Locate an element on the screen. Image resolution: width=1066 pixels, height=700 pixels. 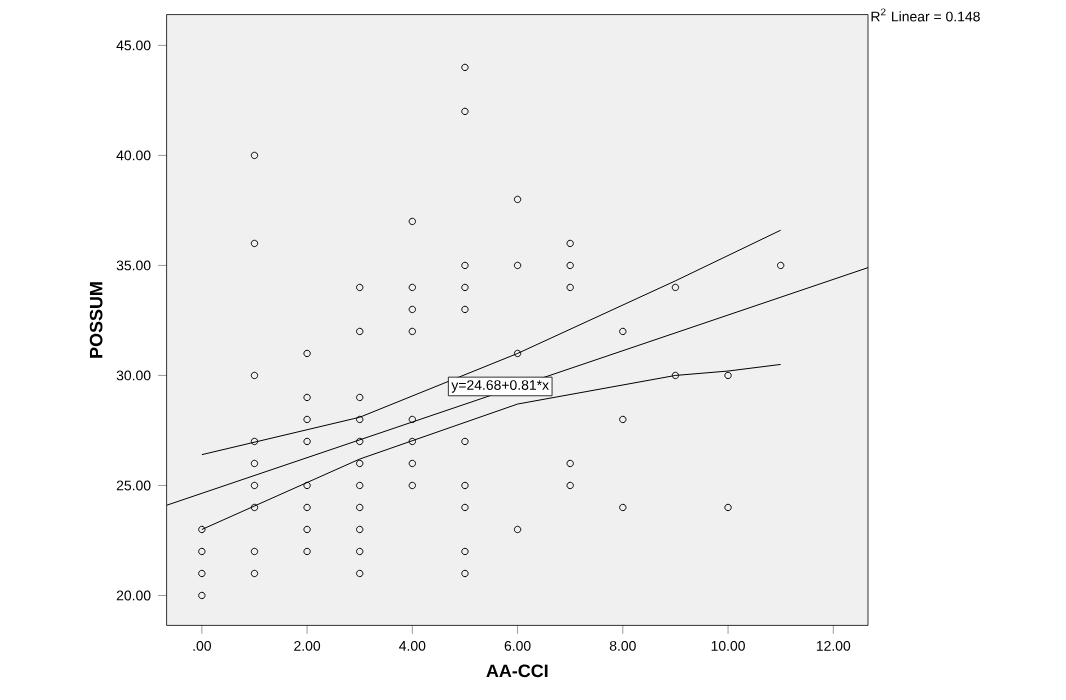
y-axis-title: POSSUM is located at coordinates (96, 320).